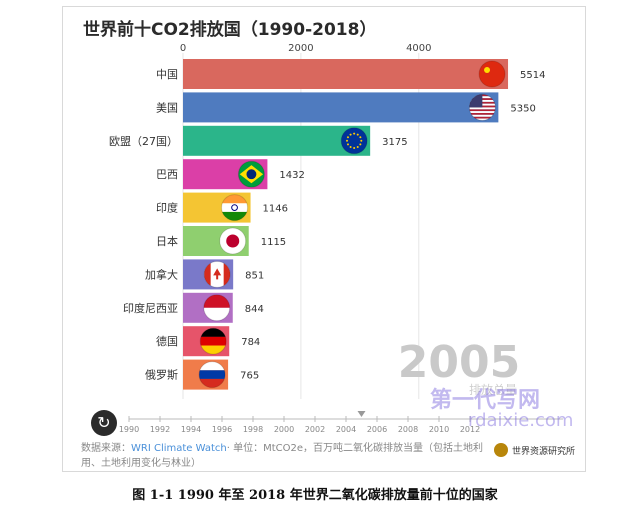  I want to click on value-label: 844, so click(254, 309).